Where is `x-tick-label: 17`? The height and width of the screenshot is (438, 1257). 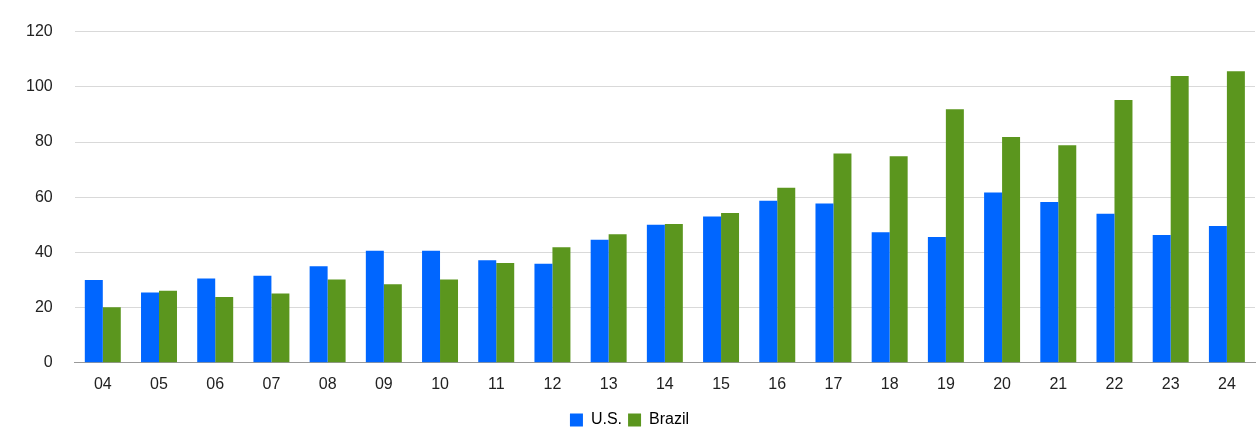 x-tick-label: 17 is located at coordinates (833, 383).